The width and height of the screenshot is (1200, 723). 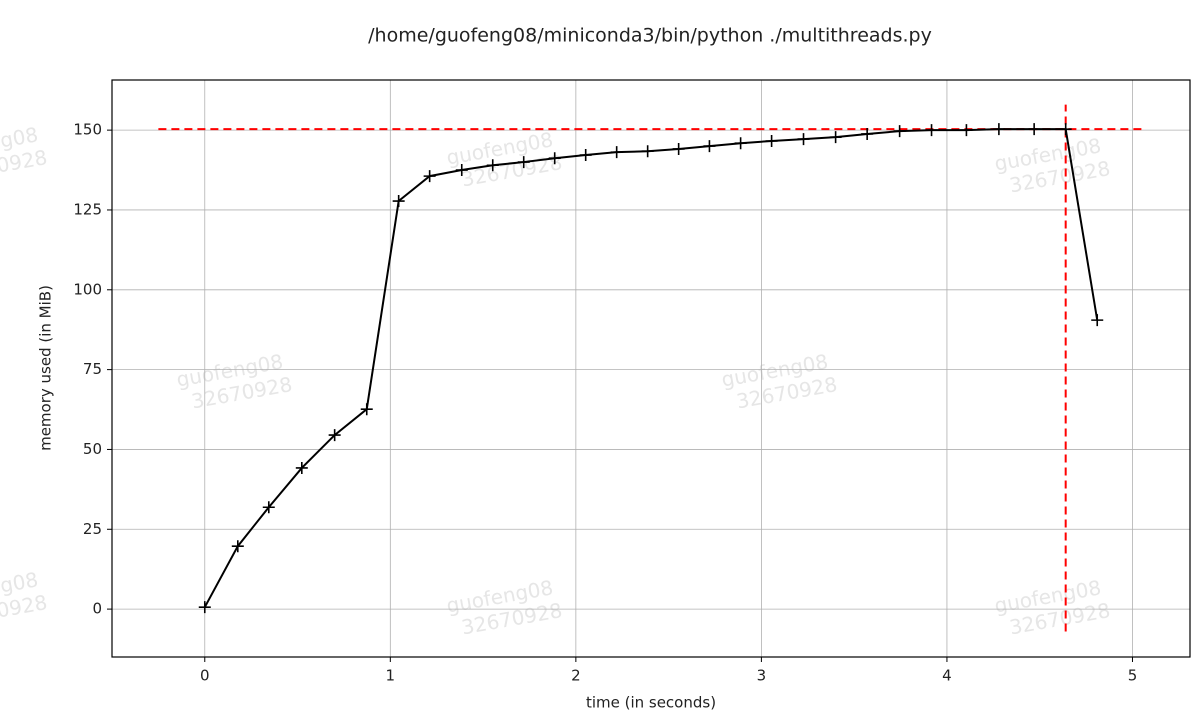 I want to click on y-tick-label: 125, so click(x=87, y=209).